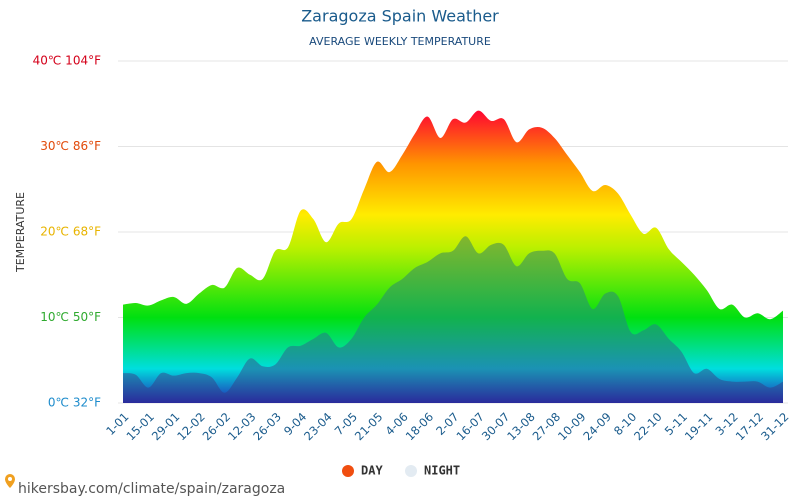 The width and height of the screenshot is (800, 500). I want to click on x-tick-label: 21-05, so click(369, 427).